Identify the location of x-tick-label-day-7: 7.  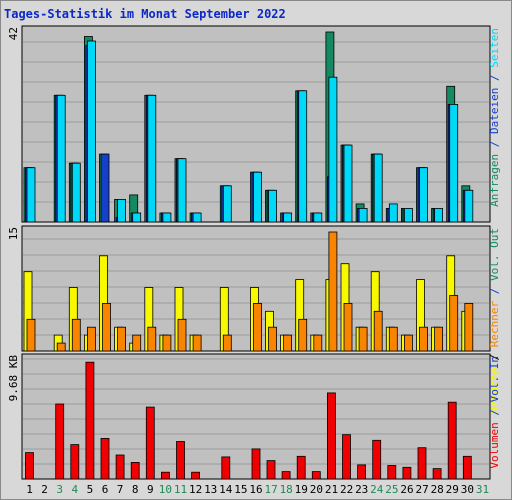
(120, 489).